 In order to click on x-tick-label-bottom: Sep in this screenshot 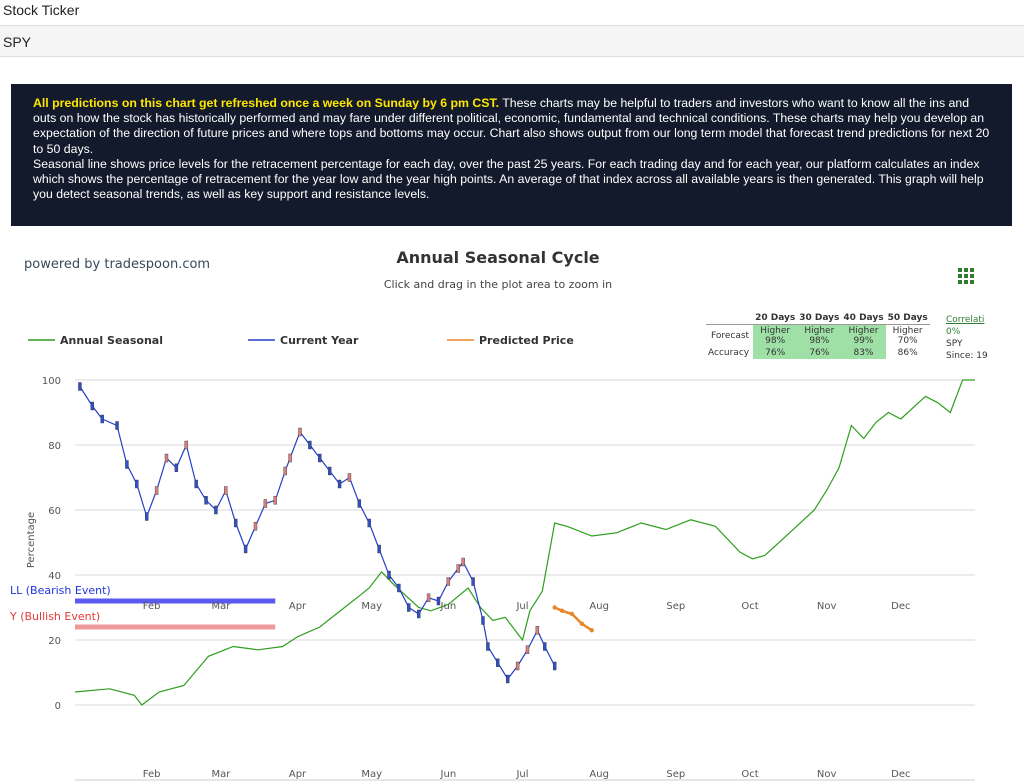, I will do `click(675, 774)`.